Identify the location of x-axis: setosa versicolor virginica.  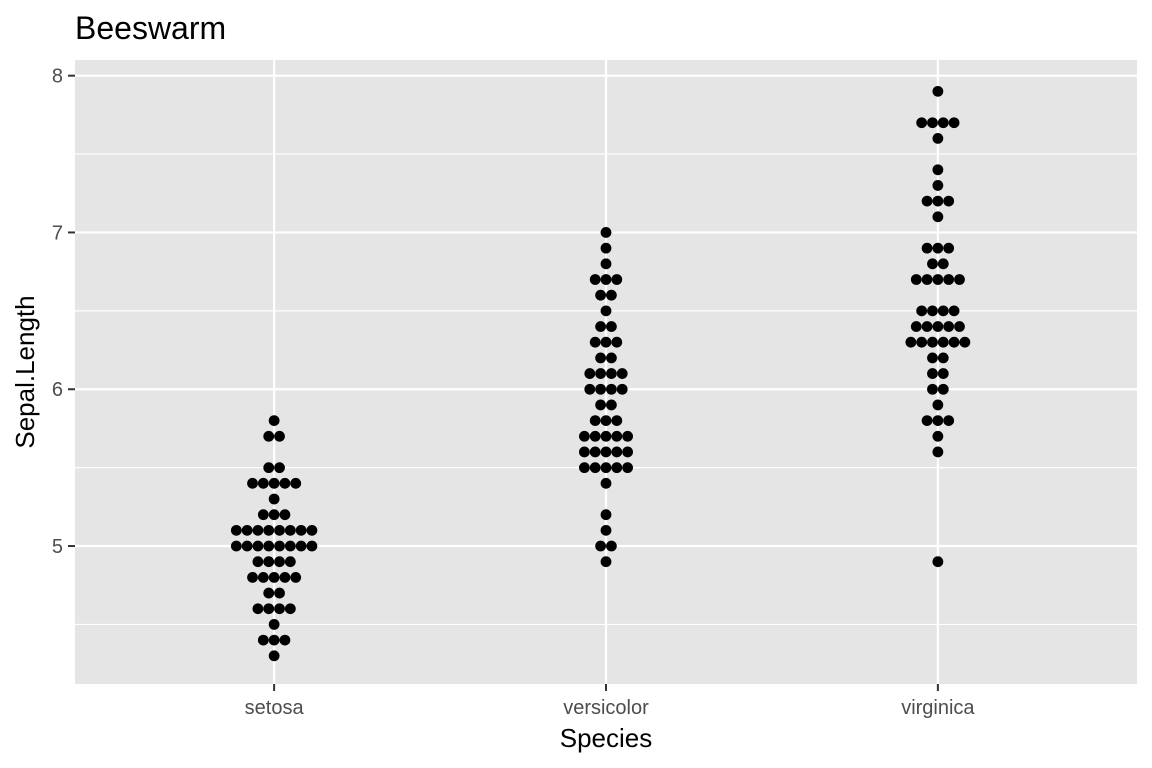
(610, 701).